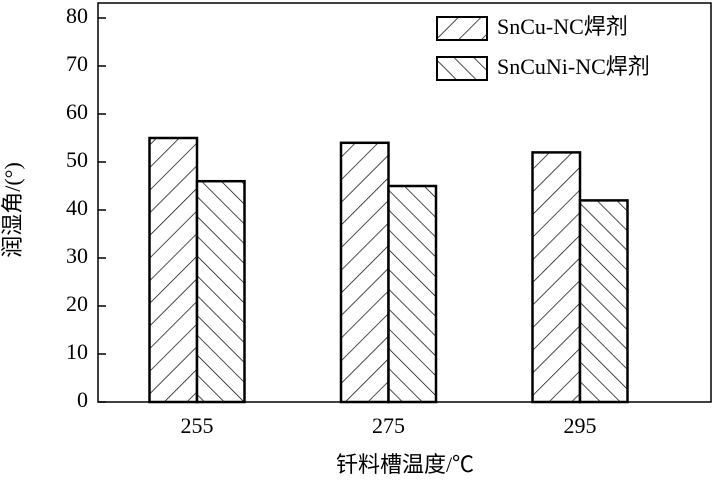  Describe the element at coordinates (77, 351) in the screenshot. I see `y-tick-label: 10` at that location.